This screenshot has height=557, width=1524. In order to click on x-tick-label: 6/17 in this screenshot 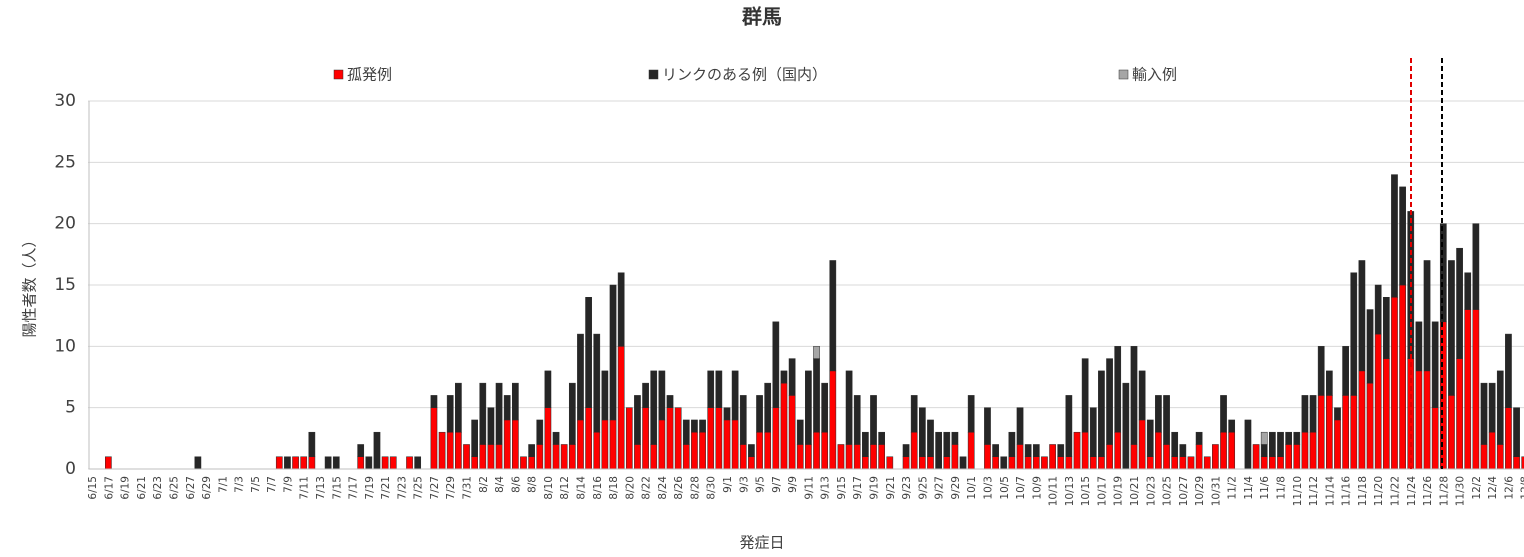, I will do `click(109, 488)`.